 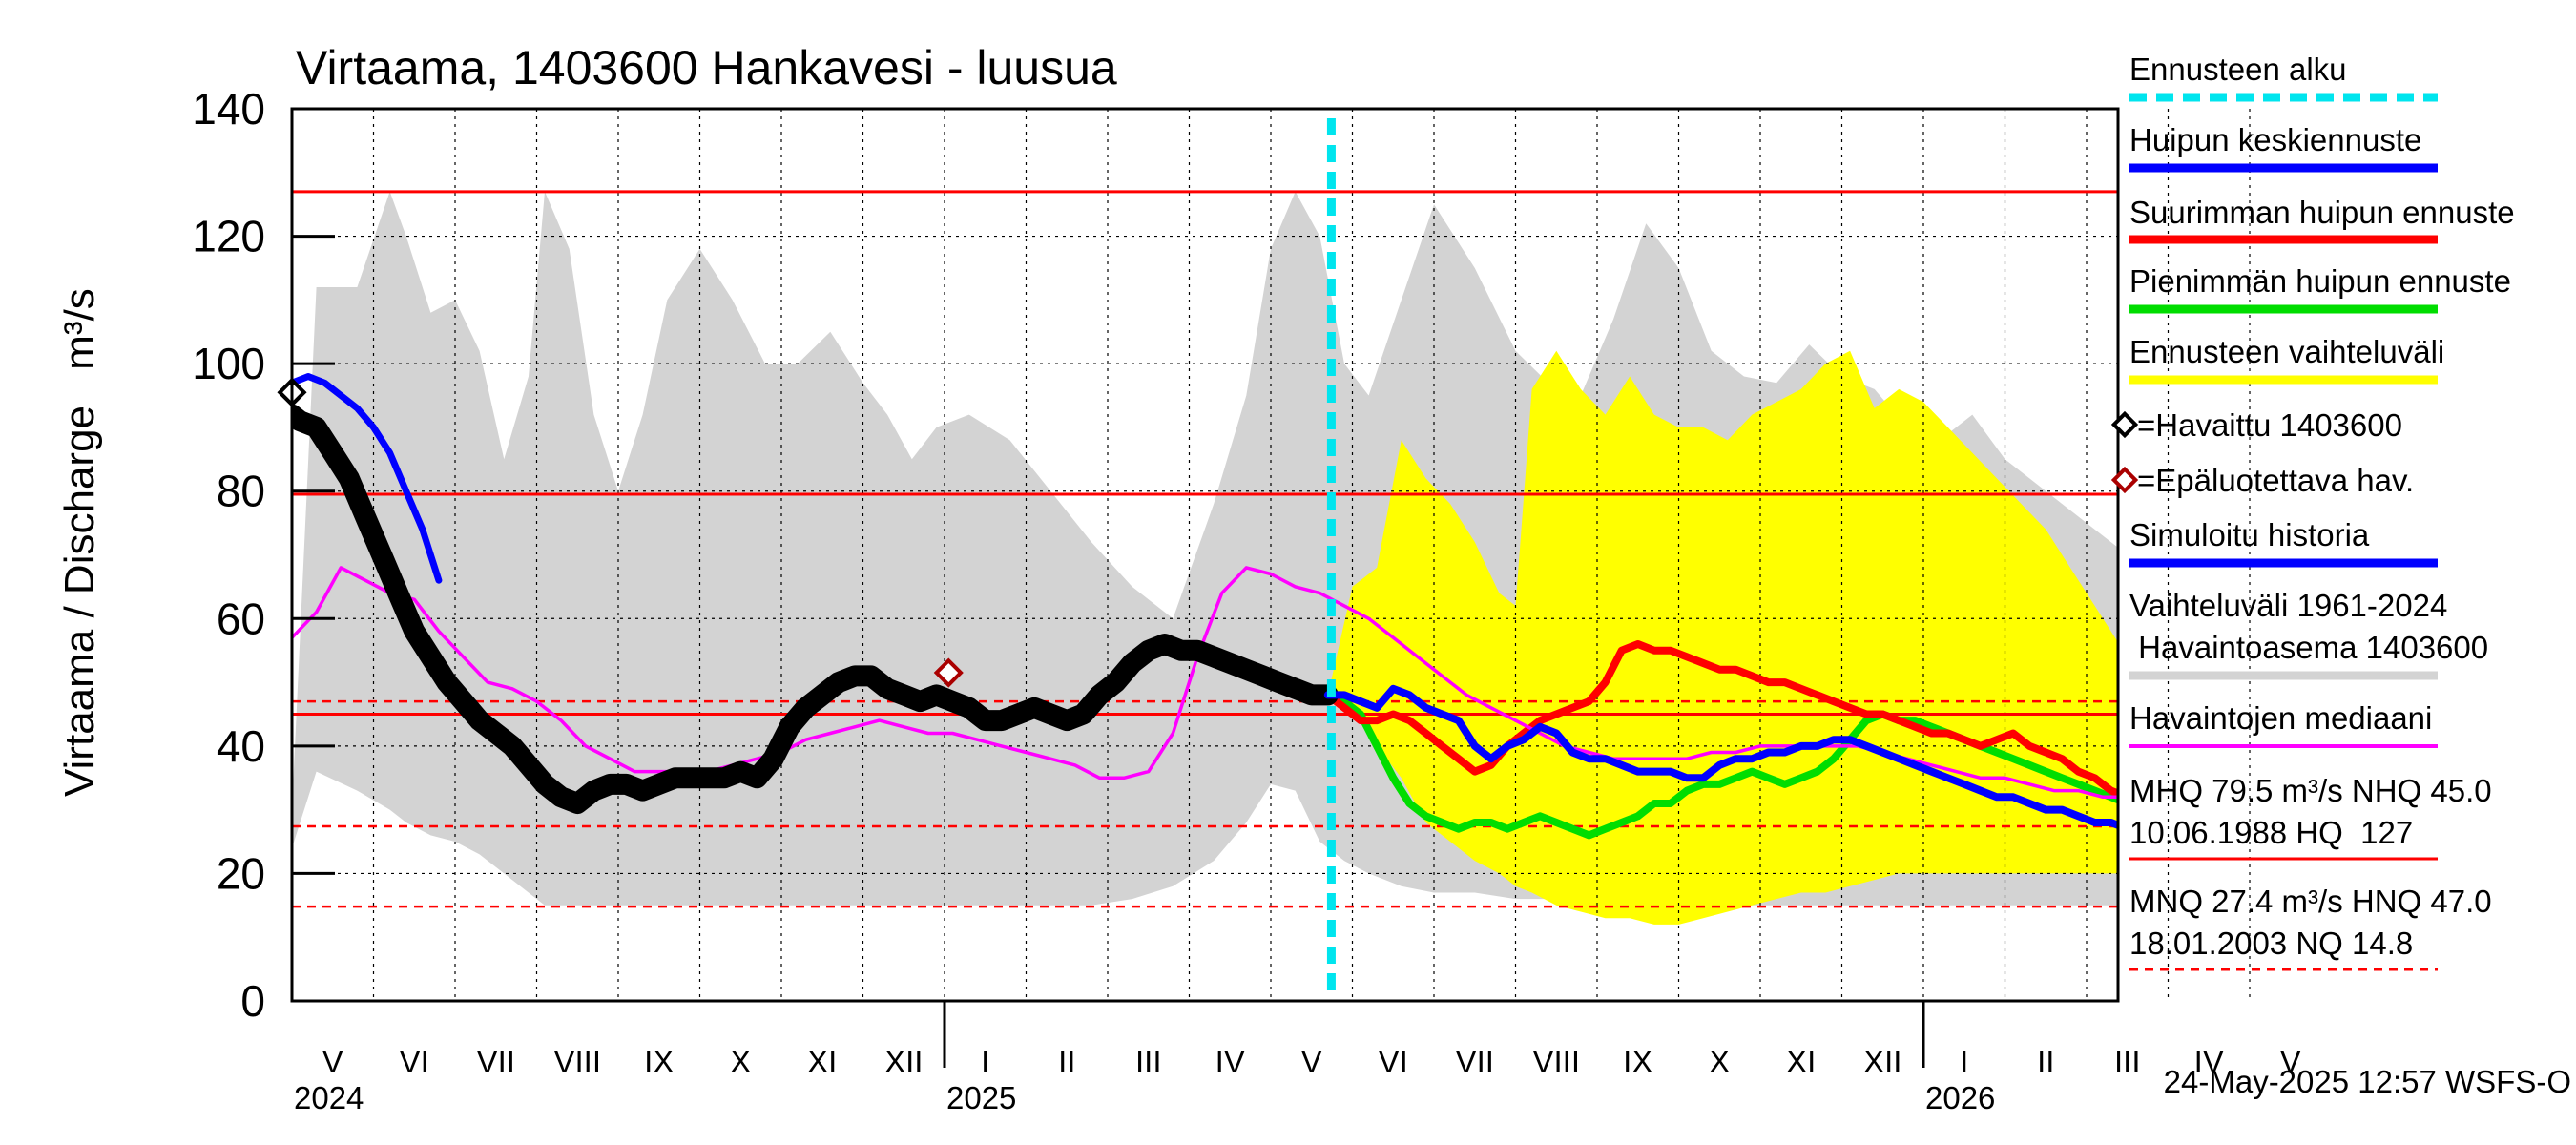 I want to click on footer-timestamp: 24-May-2025 12:57 WSFS-O, so click(x=2367, y=1081).